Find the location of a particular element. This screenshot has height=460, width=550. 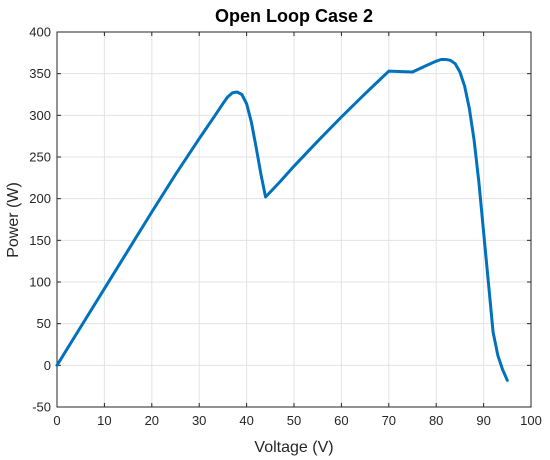

y-tick-label: 250 is located at coordinates (40, 157).